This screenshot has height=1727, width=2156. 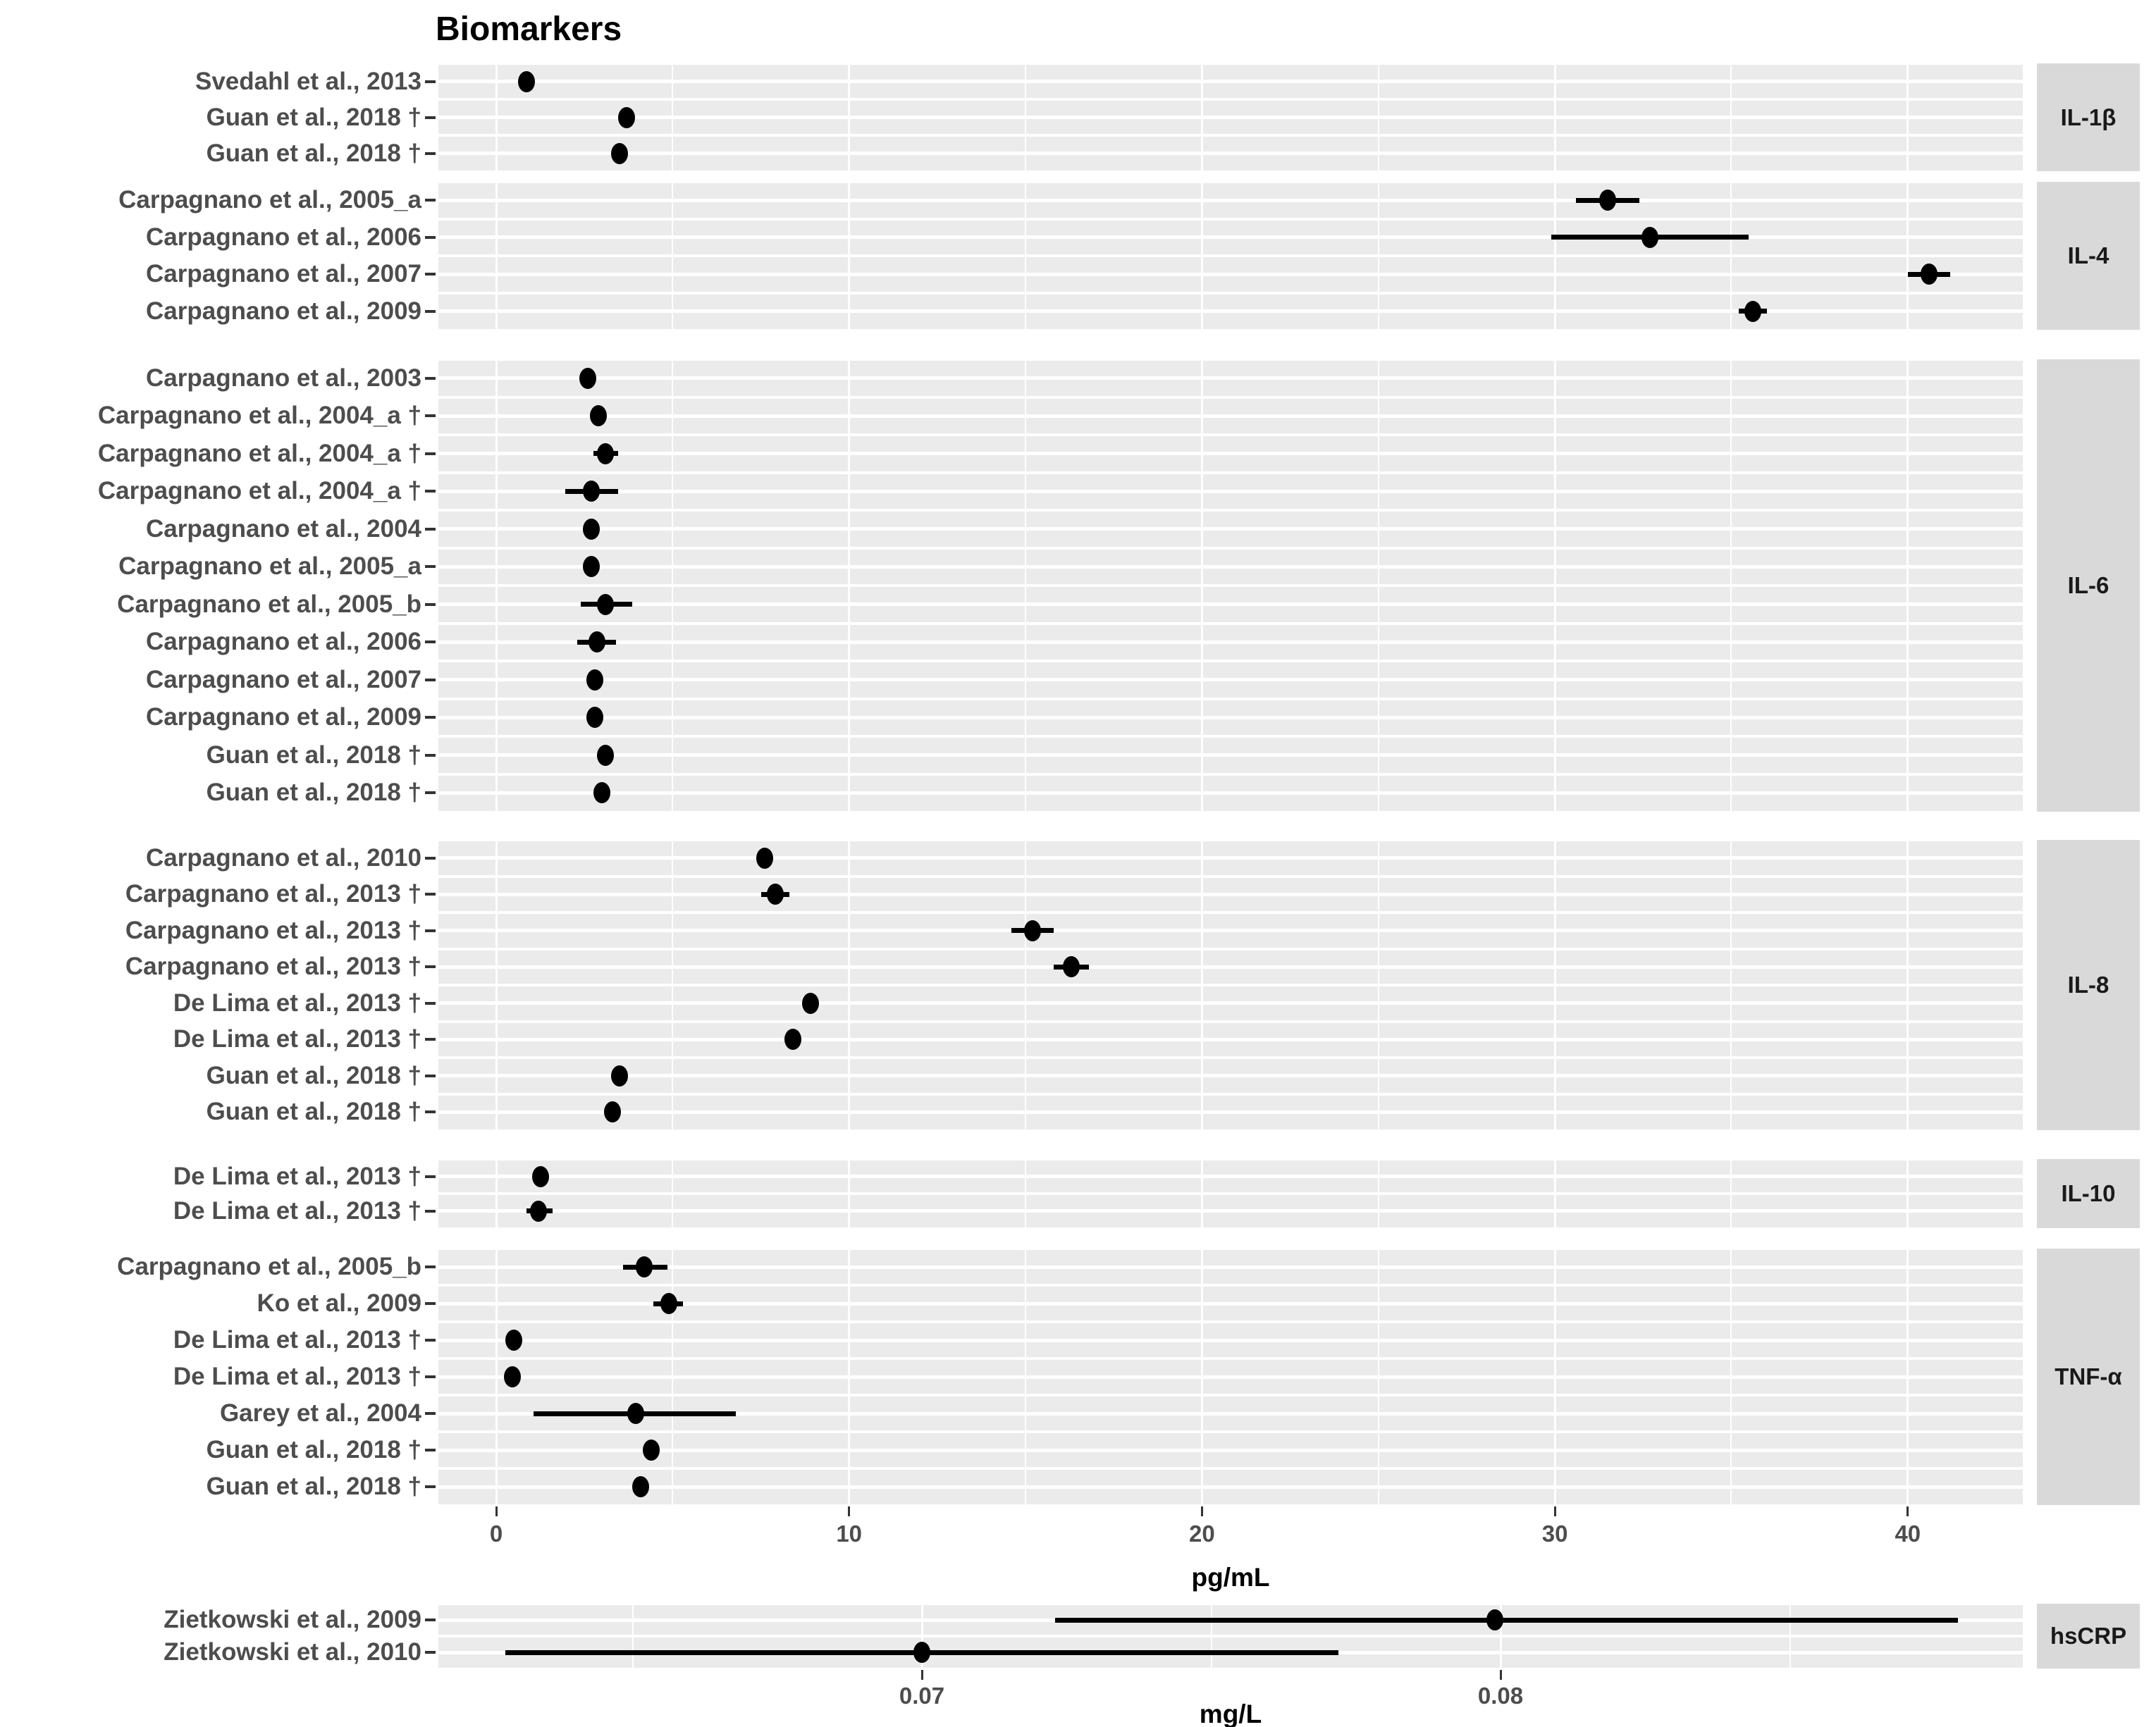 What do you see at coordinates (283, 237) in the screenshot?
I see `study-label: Carpagnano et al., 2006` at bounding box center [283, 237].